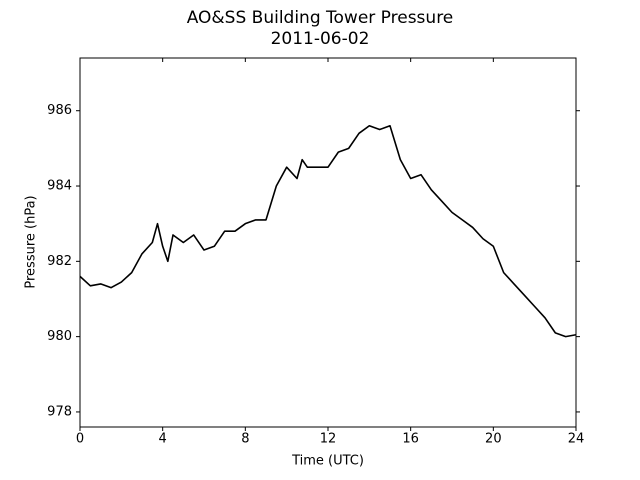 The image size is (640, 480). I want to click on x-tick-label: 24, so click(576, 439).